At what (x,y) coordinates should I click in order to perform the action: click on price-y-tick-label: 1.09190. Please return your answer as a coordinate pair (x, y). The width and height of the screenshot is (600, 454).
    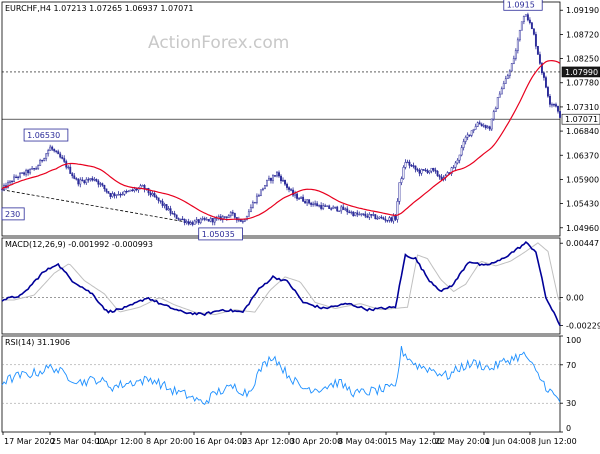
    Looking at the image, I should click on (582, 10).